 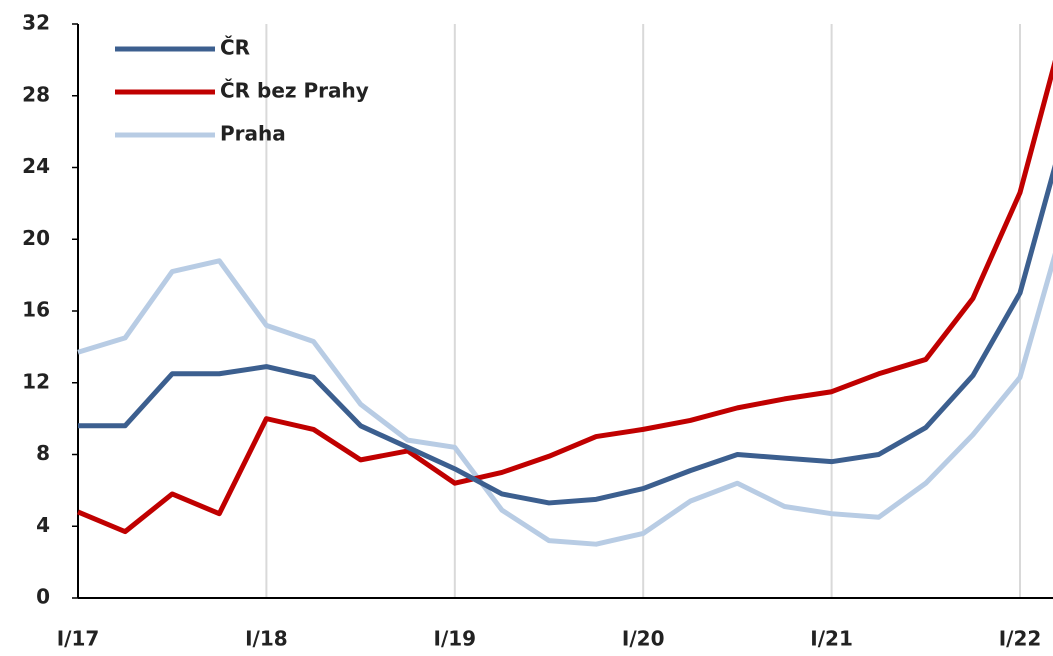 What do you see at coordinates (235, 48) in the screenshot?
I see `legend-label: ČR` at bounding box center [235, 48].